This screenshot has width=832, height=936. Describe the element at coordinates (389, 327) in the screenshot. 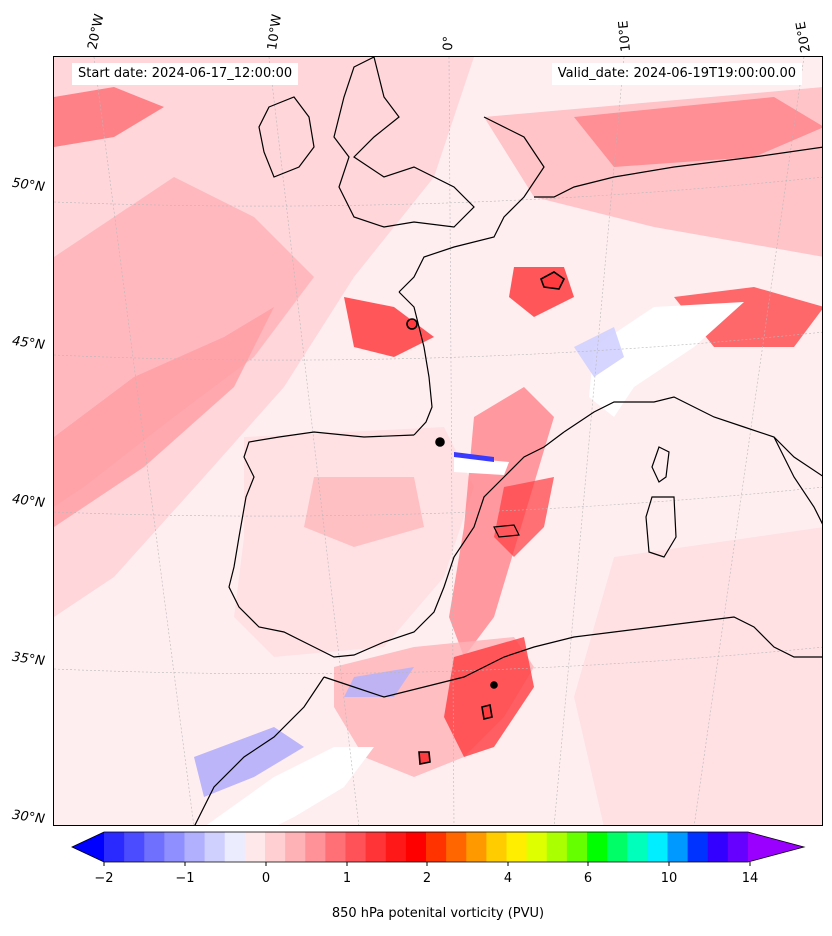

I see `biscay-red-patch` at that location.